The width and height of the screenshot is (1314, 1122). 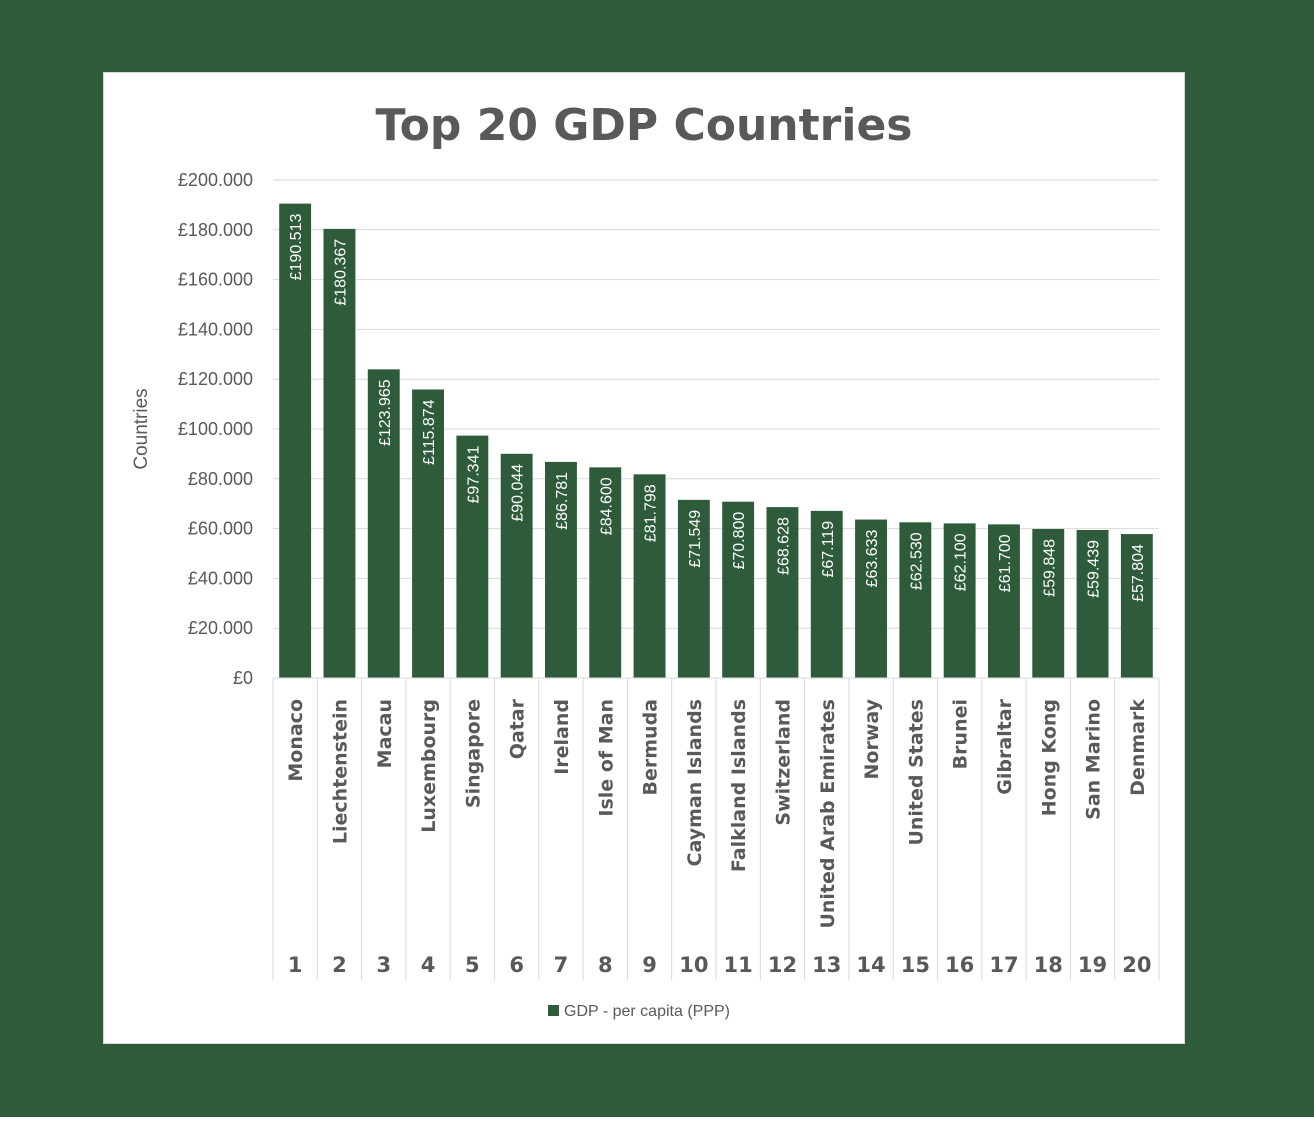 I want to click on category-label: Qatar, so click(x=518, y=728).